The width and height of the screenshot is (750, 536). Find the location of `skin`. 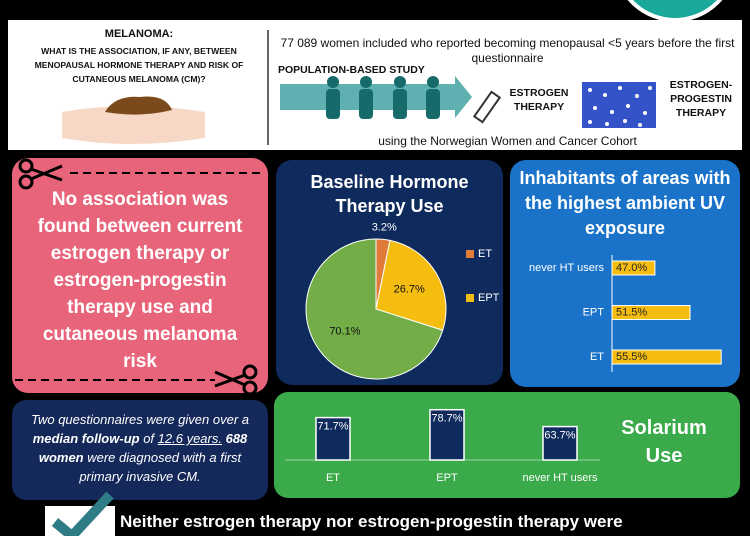

skin is located at coordinates (133, 125).